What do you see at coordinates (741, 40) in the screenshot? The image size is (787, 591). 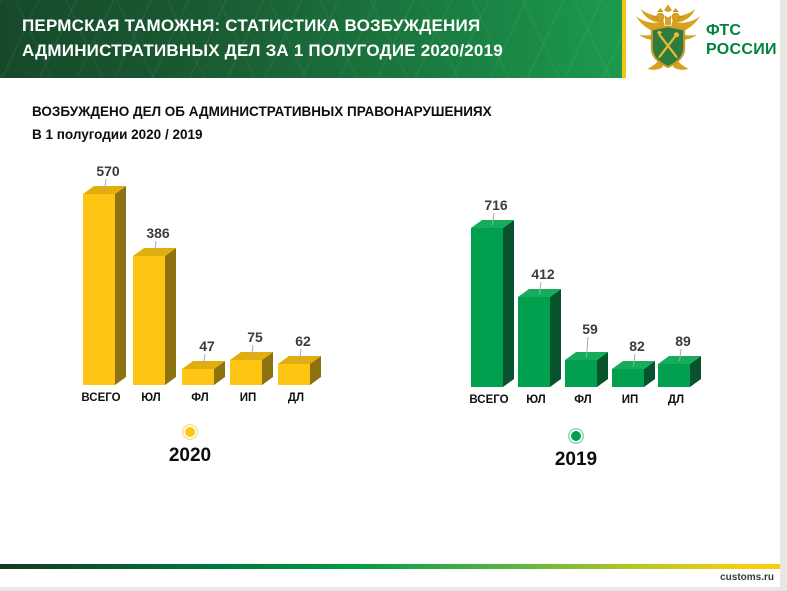 I see `fts-logo-text: ФТС РОССИИ` at bounding box center [741, 40].